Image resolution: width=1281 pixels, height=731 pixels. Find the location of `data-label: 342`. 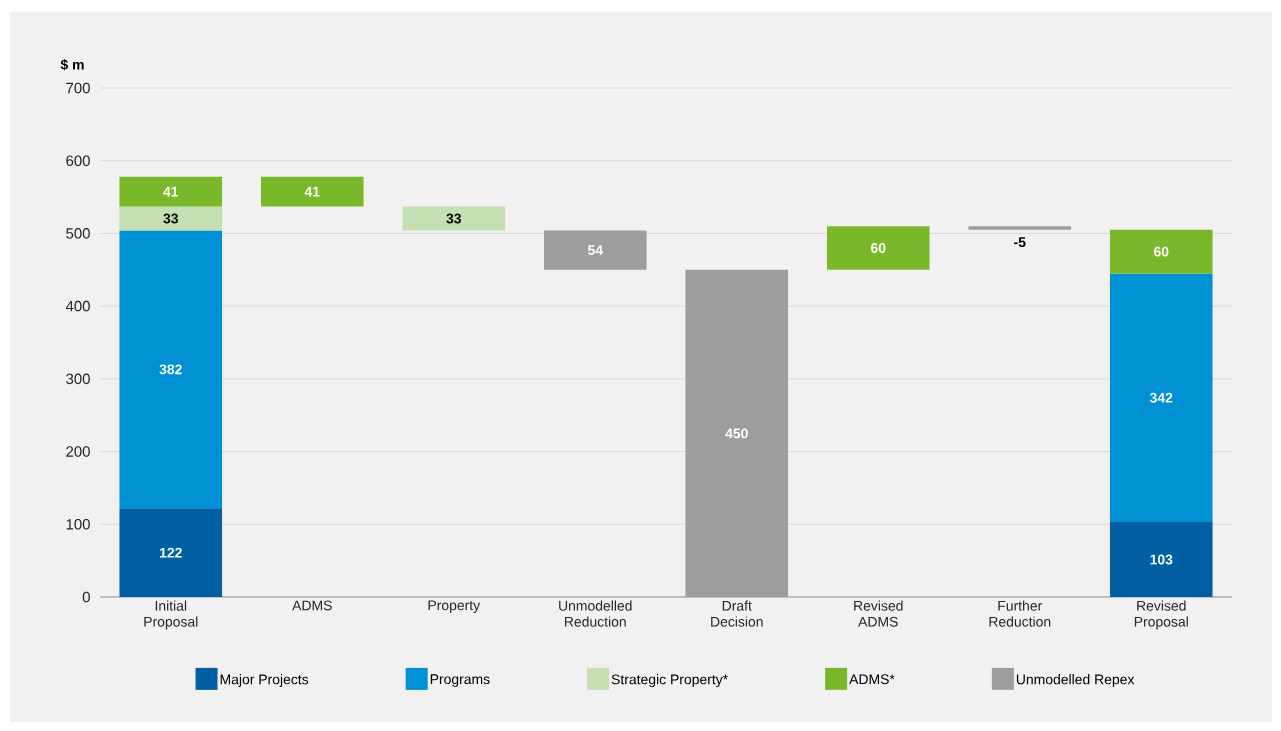

data-label: 342 is located at coordinates (1161, 397).